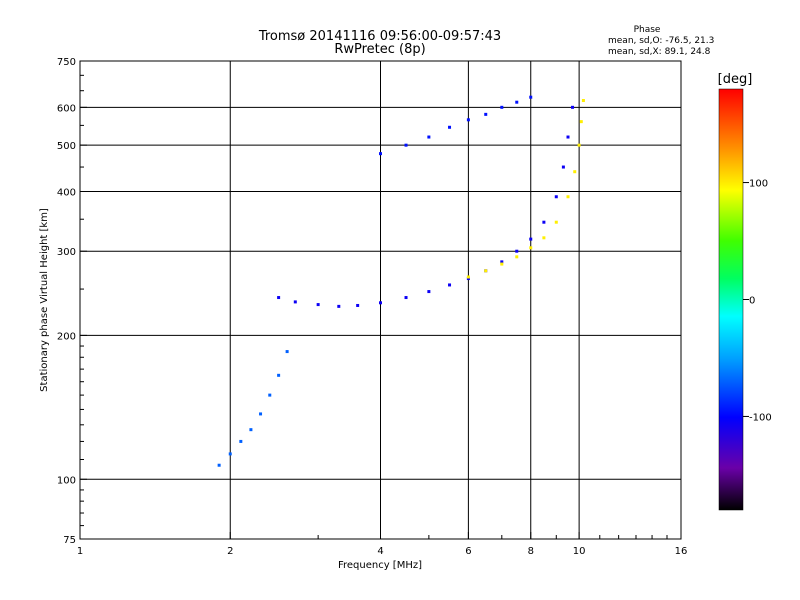  I want to click on colorbar-ticks: 100 0 -100, so click(757, 301).